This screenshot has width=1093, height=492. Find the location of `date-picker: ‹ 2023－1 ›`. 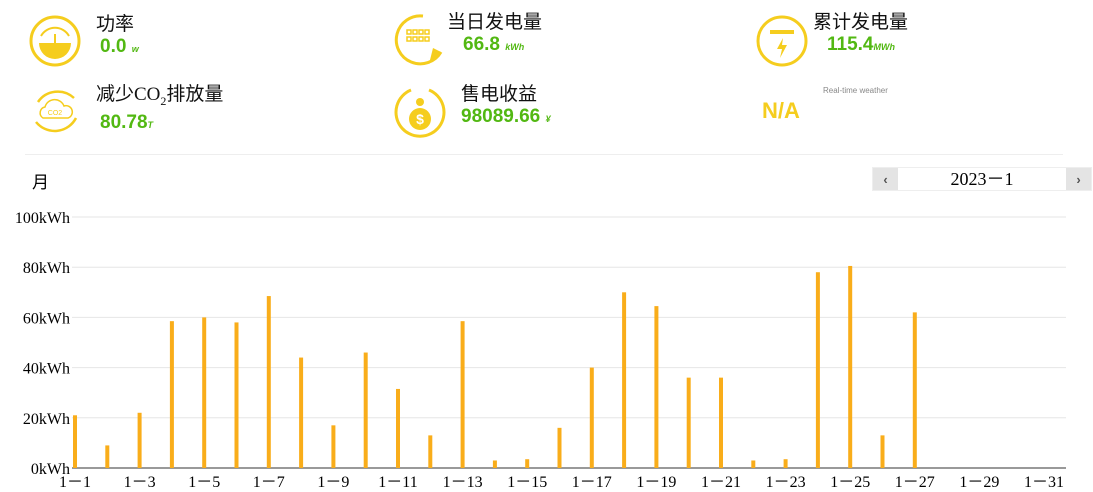

date-picker: ‹ 2023－1 › is located at coordinates (982, 179).